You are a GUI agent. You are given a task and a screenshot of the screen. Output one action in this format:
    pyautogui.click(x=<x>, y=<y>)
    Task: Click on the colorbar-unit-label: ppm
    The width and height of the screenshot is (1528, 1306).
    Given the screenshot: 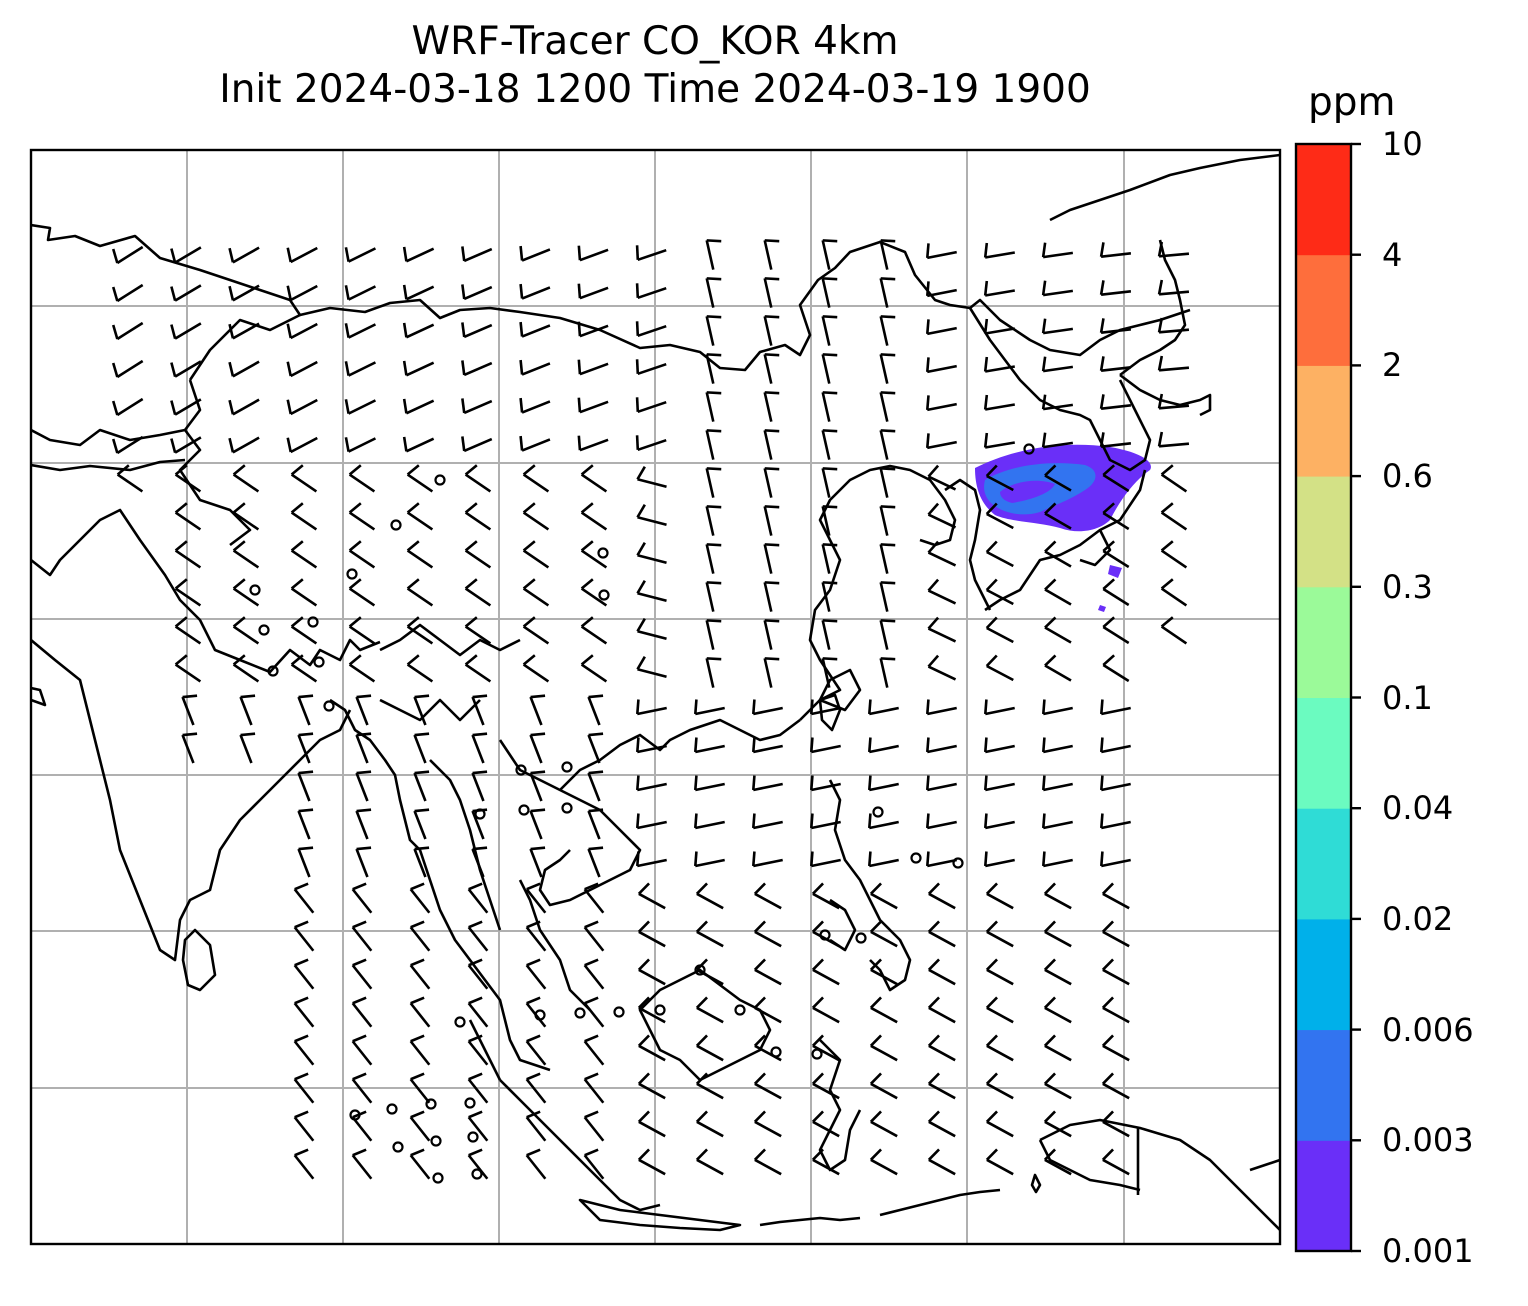 What is the action you would take?
    pyautogui.click(x=1352, y=102)
    